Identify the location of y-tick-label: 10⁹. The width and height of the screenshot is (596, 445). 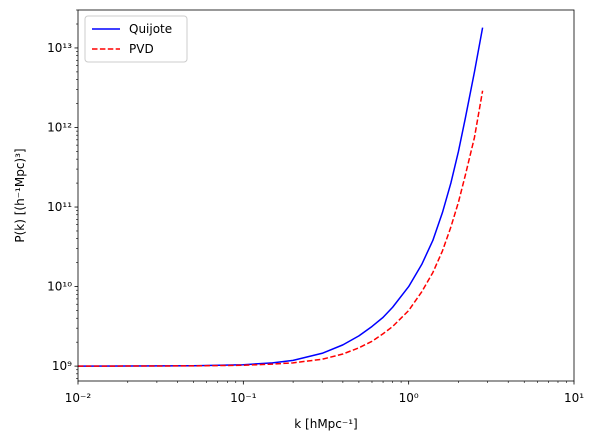
(62, 366).